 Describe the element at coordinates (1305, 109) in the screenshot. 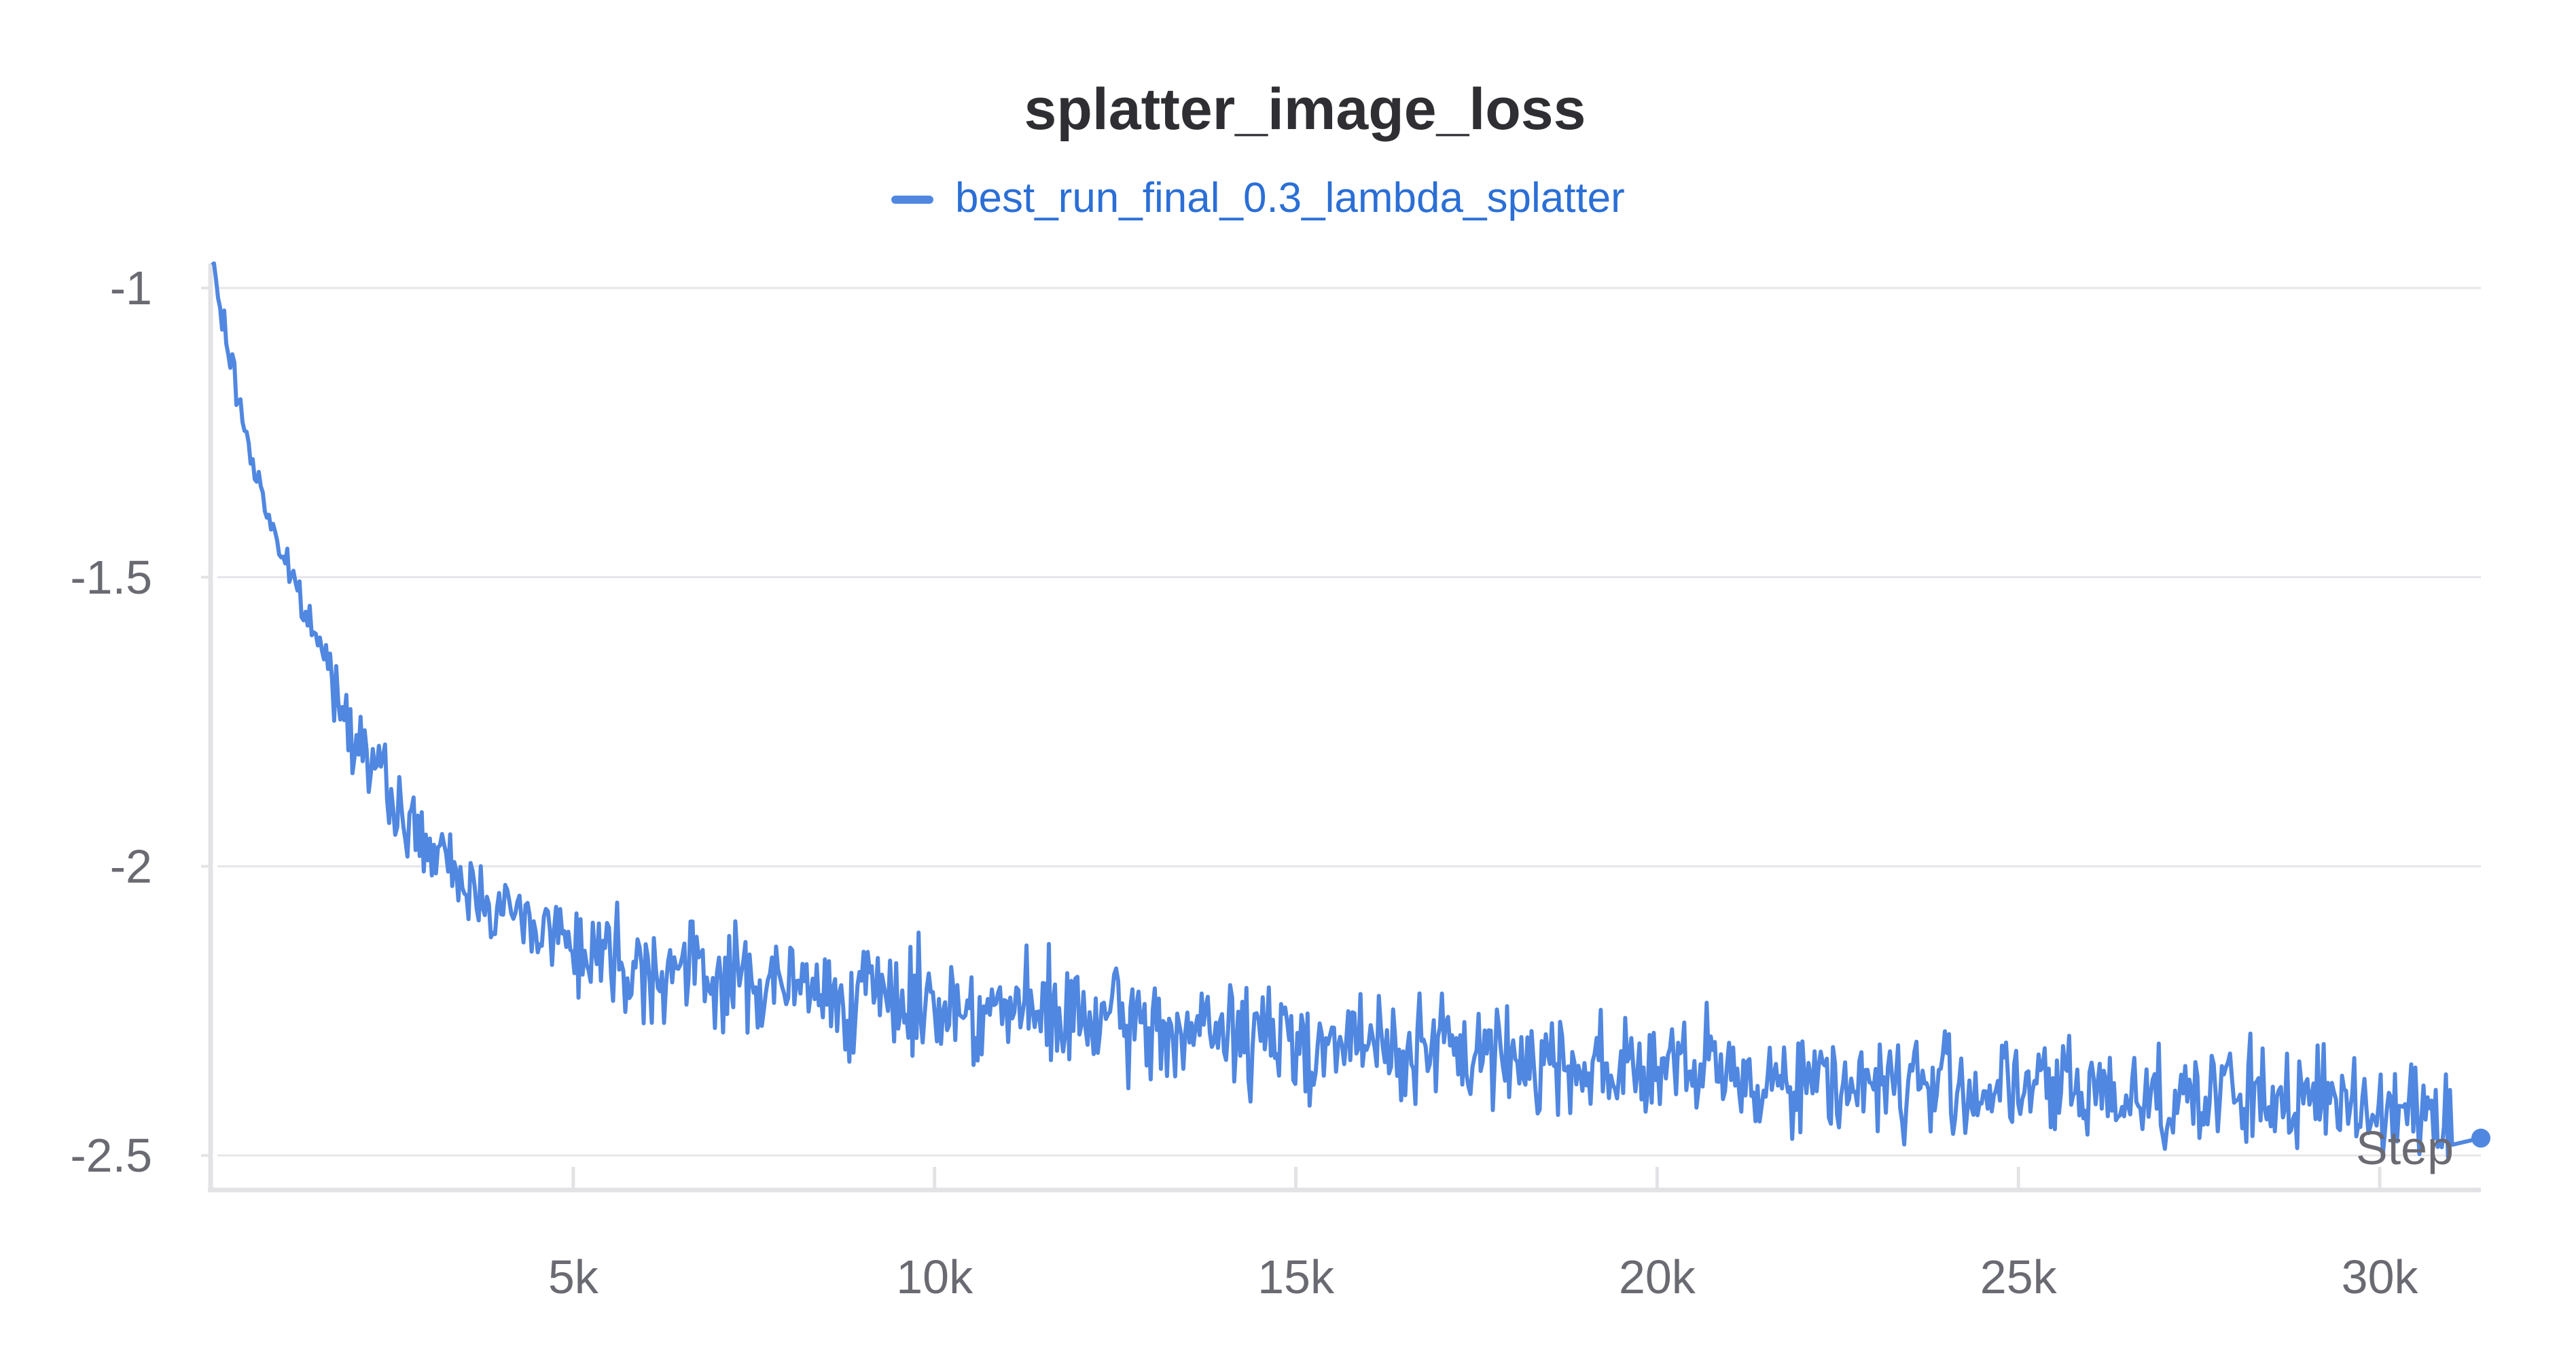

I see `chart-title: splatter_image_loss` at that location.